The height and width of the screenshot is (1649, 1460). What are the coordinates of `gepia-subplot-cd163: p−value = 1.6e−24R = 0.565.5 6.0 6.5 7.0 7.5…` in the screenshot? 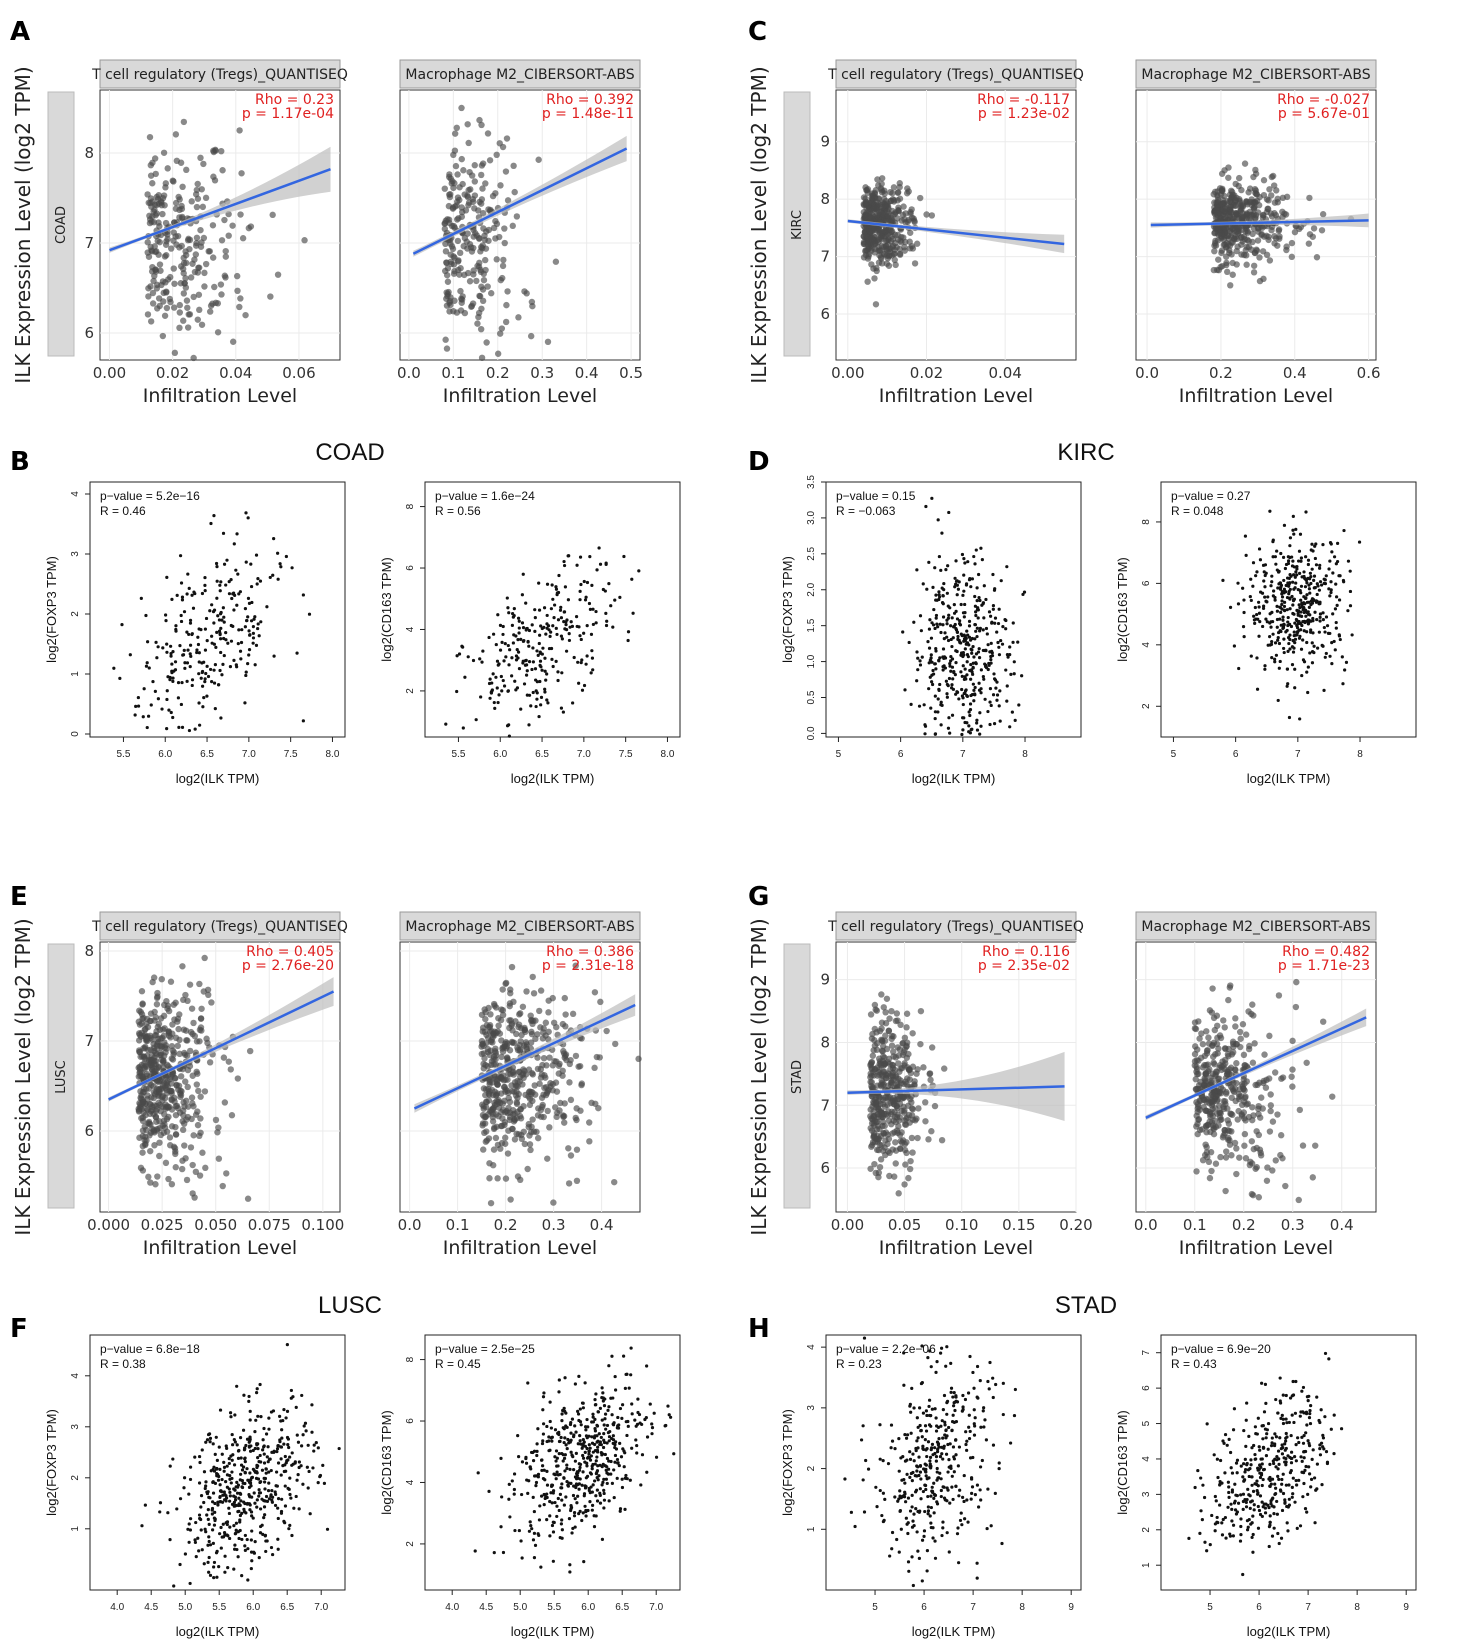 It's located at (530, 633).